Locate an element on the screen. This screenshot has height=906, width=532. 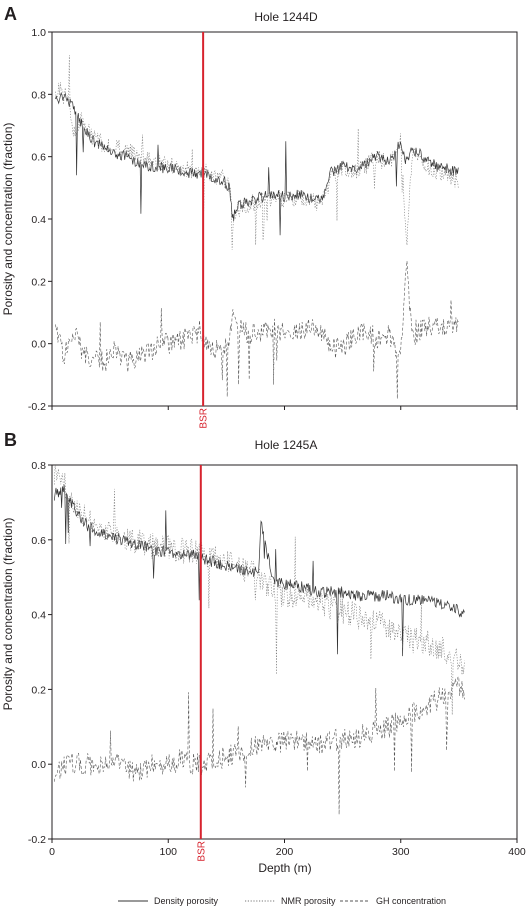
x-tick-label: 300 is located at coordinates (401, 852).